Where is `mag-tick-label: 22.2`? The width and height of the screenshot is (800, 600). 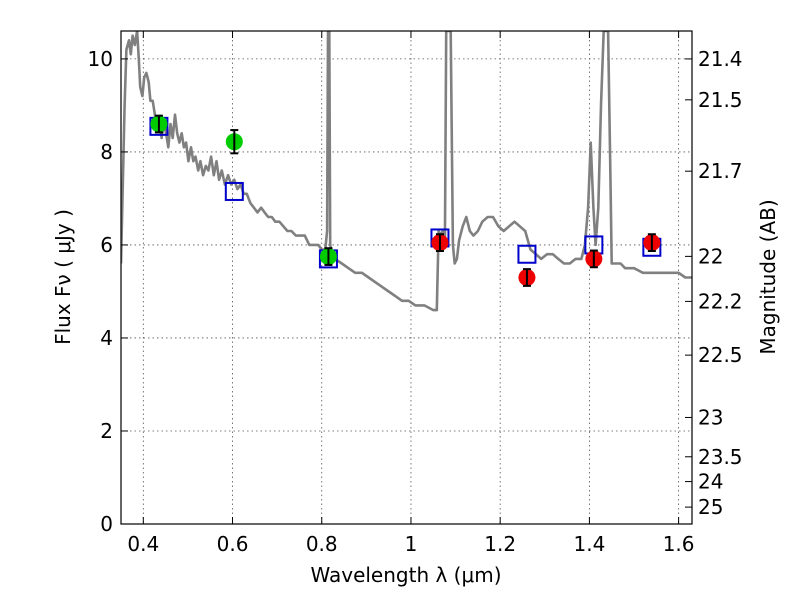 mag-tick-label: 22.2 is located at coordinates (720, 301).